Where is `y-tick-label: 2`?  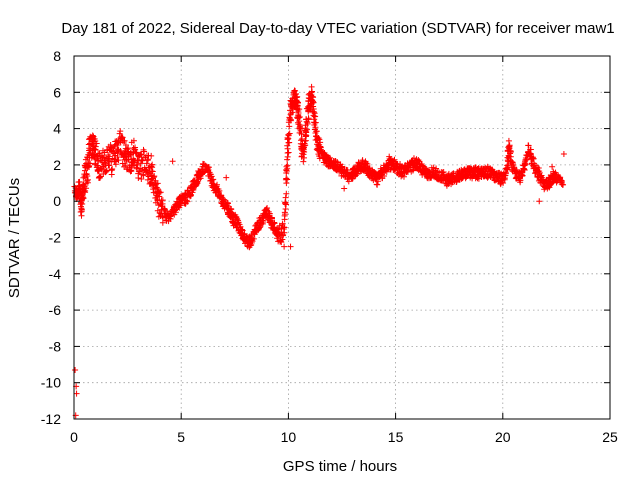 y-tick-label: 2 is located at coordinates (57, 165).